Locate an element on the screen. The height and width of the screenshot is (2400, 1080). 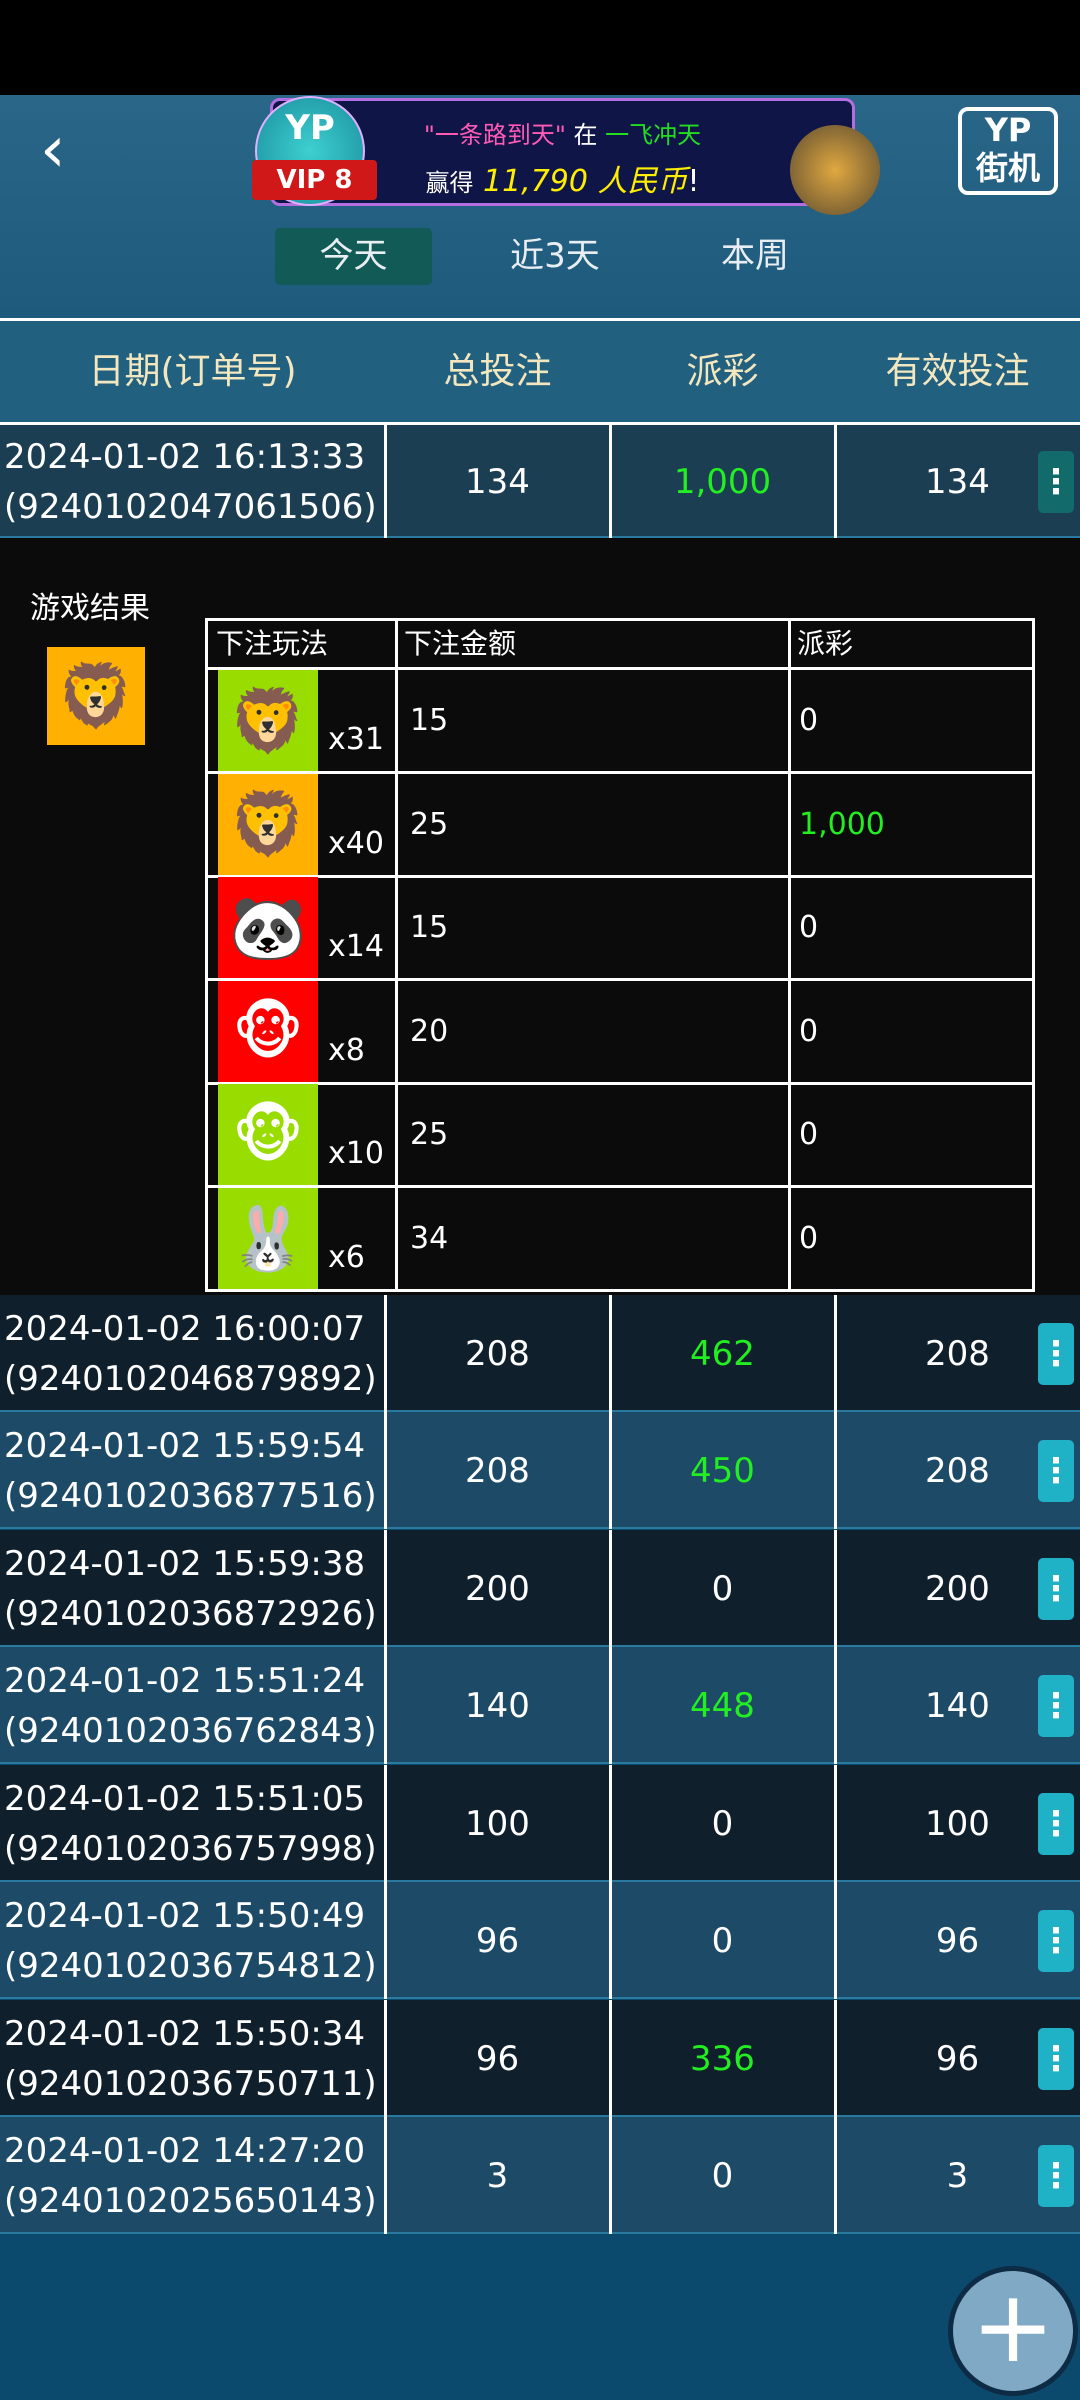
plus-icon: + is located at coordinates (1013, 2326).